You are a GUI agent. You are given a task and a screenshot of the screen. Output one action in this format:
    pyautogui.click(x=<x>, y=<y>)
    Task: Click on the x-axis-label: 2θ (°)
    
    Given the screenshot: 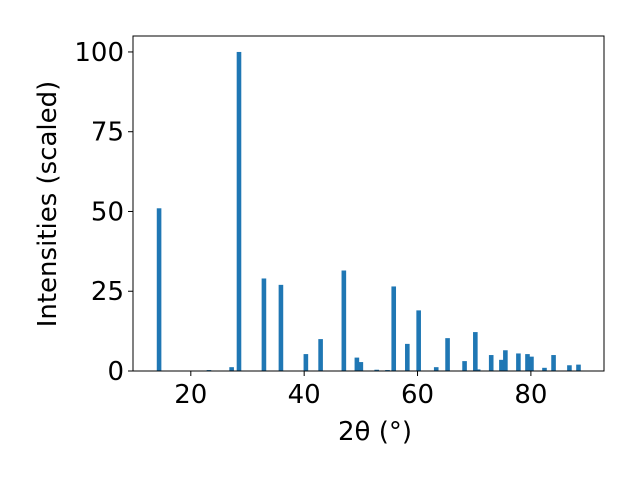 What is the action you would take?
    pyautogui.click(x=375, y=432)
    